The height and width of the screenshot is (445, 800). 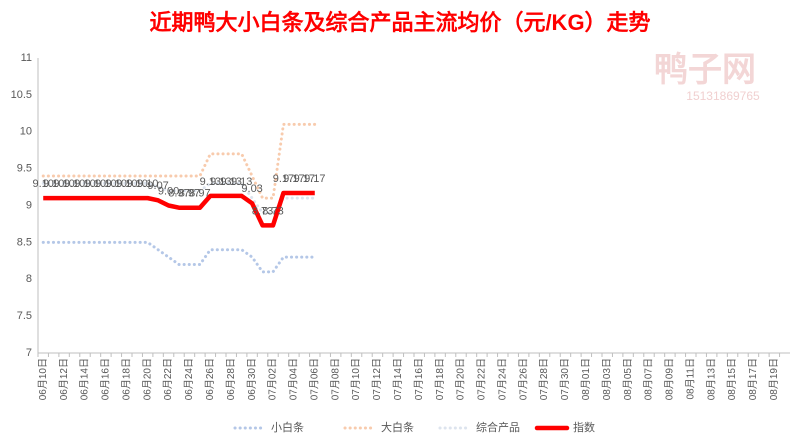 I want to click on x-tick-label: 07月16日, so click(x=419, y=379).